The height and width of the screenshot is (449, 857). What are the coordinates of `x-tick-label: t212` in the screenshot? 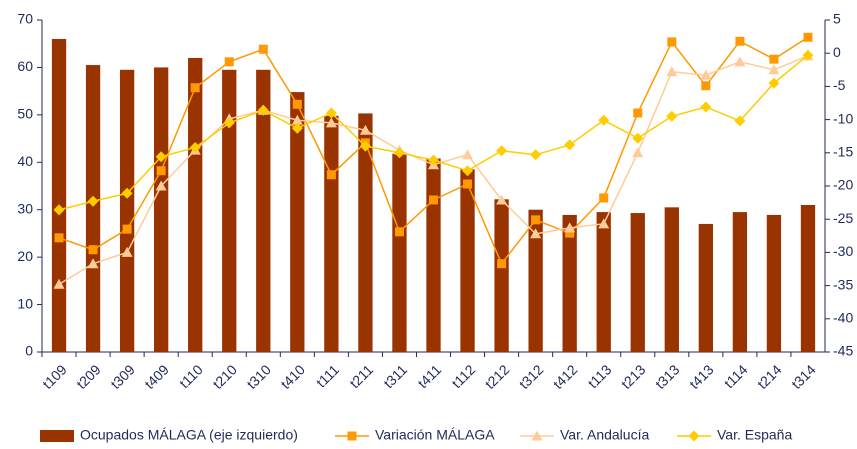 It's located at (497, 376).